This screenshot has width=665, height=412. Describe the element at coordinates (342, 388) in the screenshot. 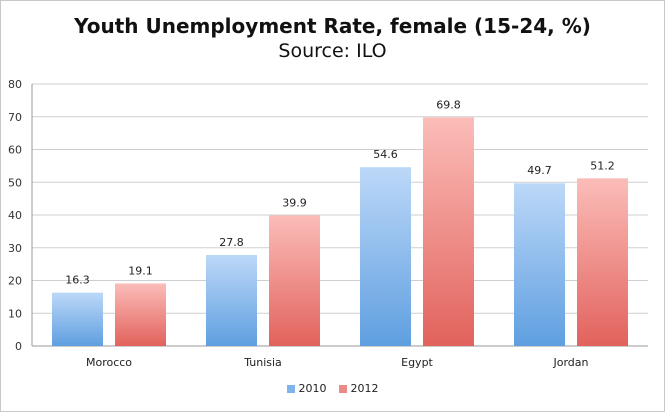

I see `legend-swatch-2012` at that location.